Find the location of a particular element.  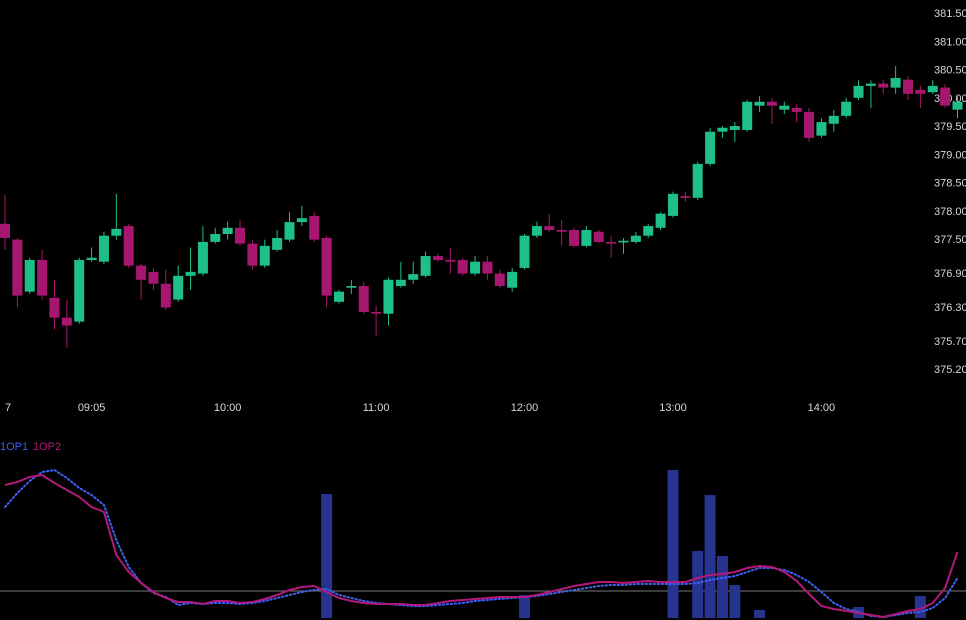

time-label: 7 is located at coordinates (8, 408).